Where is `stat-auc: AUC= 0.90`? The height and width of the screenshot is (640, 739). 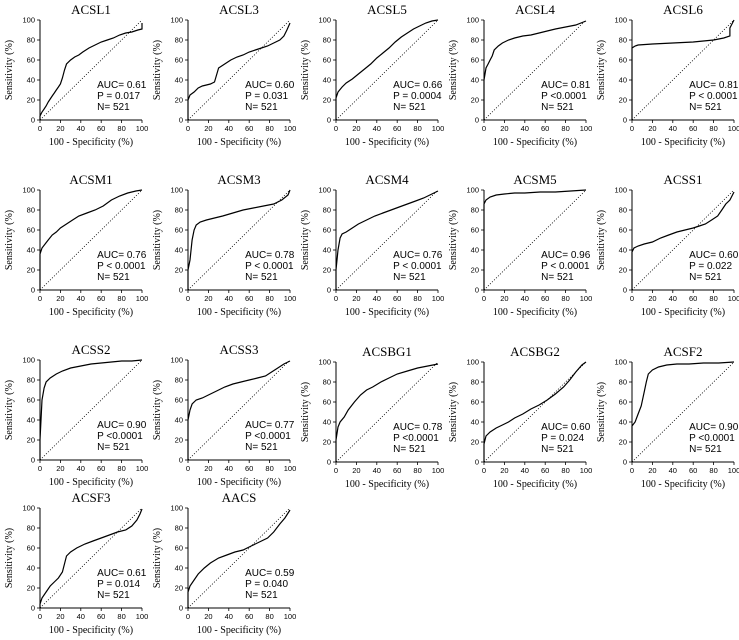
stat-auc: AUC= 0.90 is located at coordinates (714, 427).